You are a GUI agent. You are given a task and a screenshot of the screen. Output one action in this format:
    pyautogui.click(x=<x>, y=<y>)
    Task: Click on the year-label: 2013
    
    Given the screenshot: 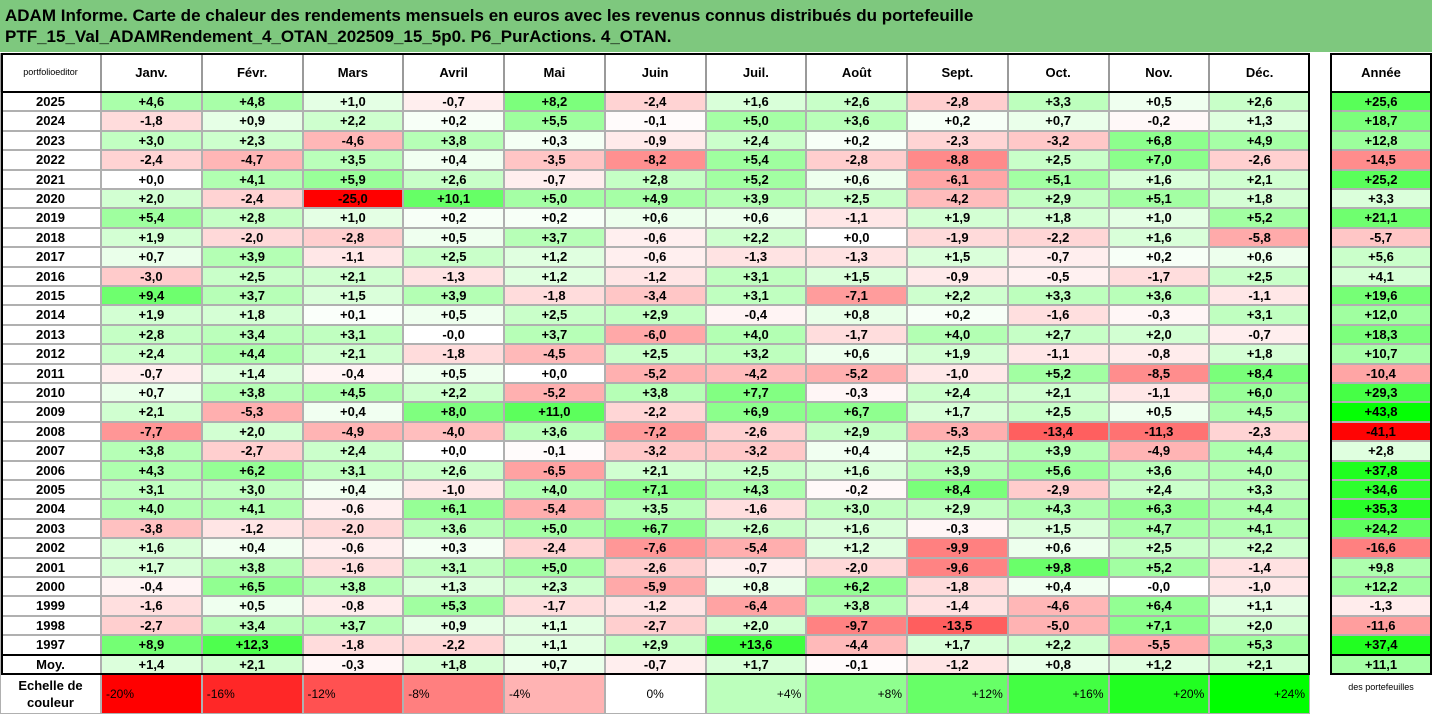 What is the action you would take?
    pyautogui.click(x=50, y=334)
    